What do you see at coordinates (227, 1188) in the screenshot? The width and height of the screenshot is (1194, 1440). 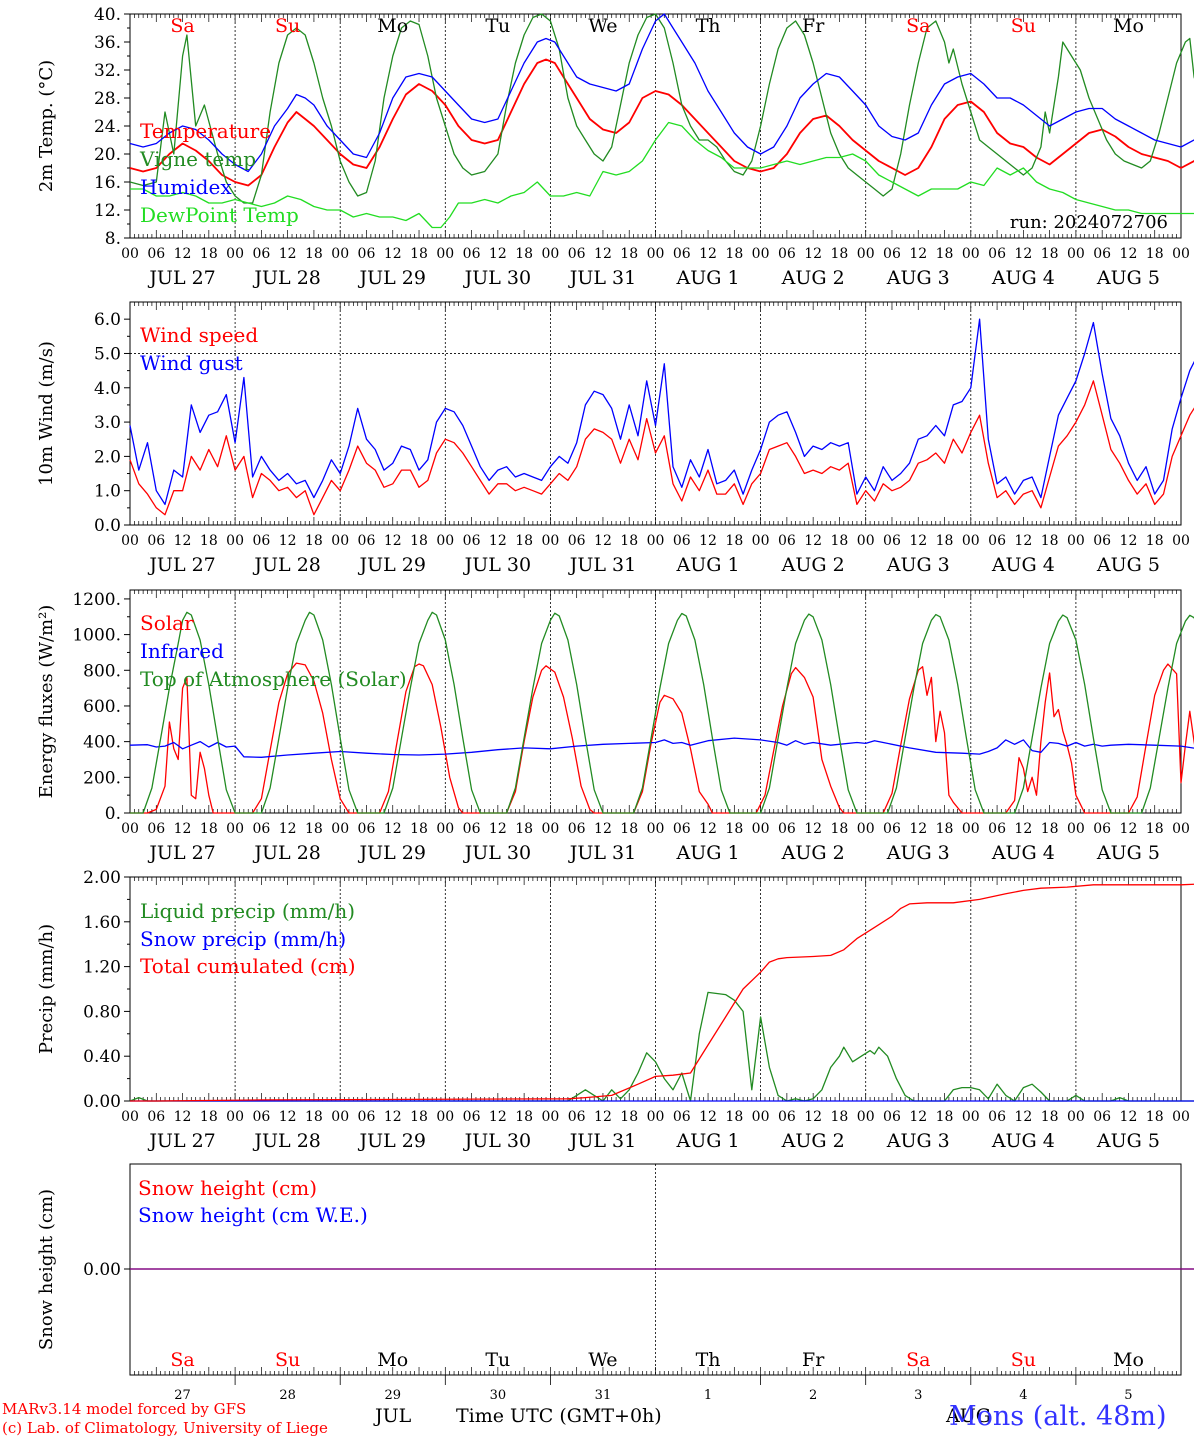 I see `legend-entry: Snow height (cm)` at bounding box center [227, 1188].